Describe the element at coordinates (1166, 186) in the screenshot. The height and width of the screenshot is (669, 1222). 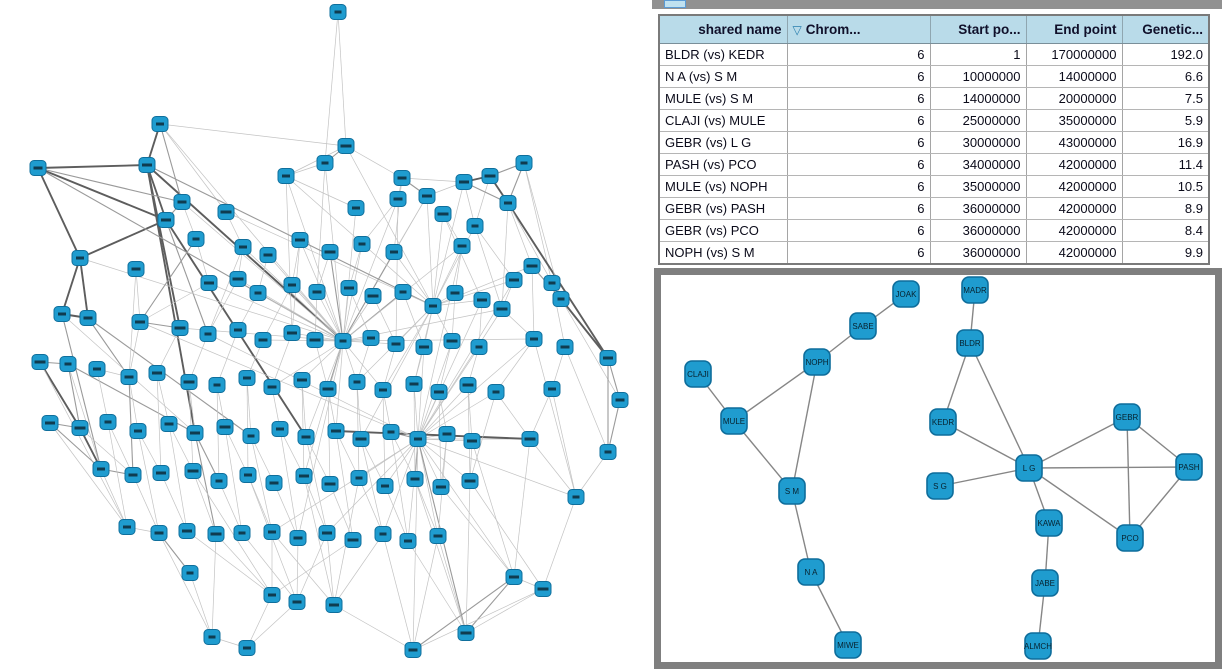
I see `table-cell: 10.5` at that location.